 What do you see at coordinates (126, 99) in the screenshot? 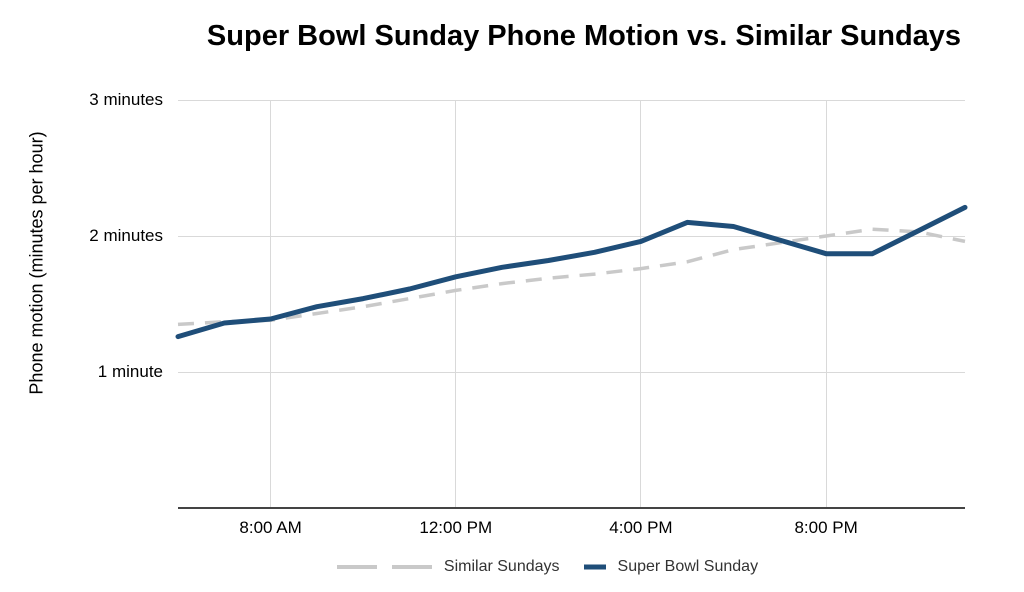
I see `y-tick-label-3: 3 minutes` at bounding box center [126, 99].